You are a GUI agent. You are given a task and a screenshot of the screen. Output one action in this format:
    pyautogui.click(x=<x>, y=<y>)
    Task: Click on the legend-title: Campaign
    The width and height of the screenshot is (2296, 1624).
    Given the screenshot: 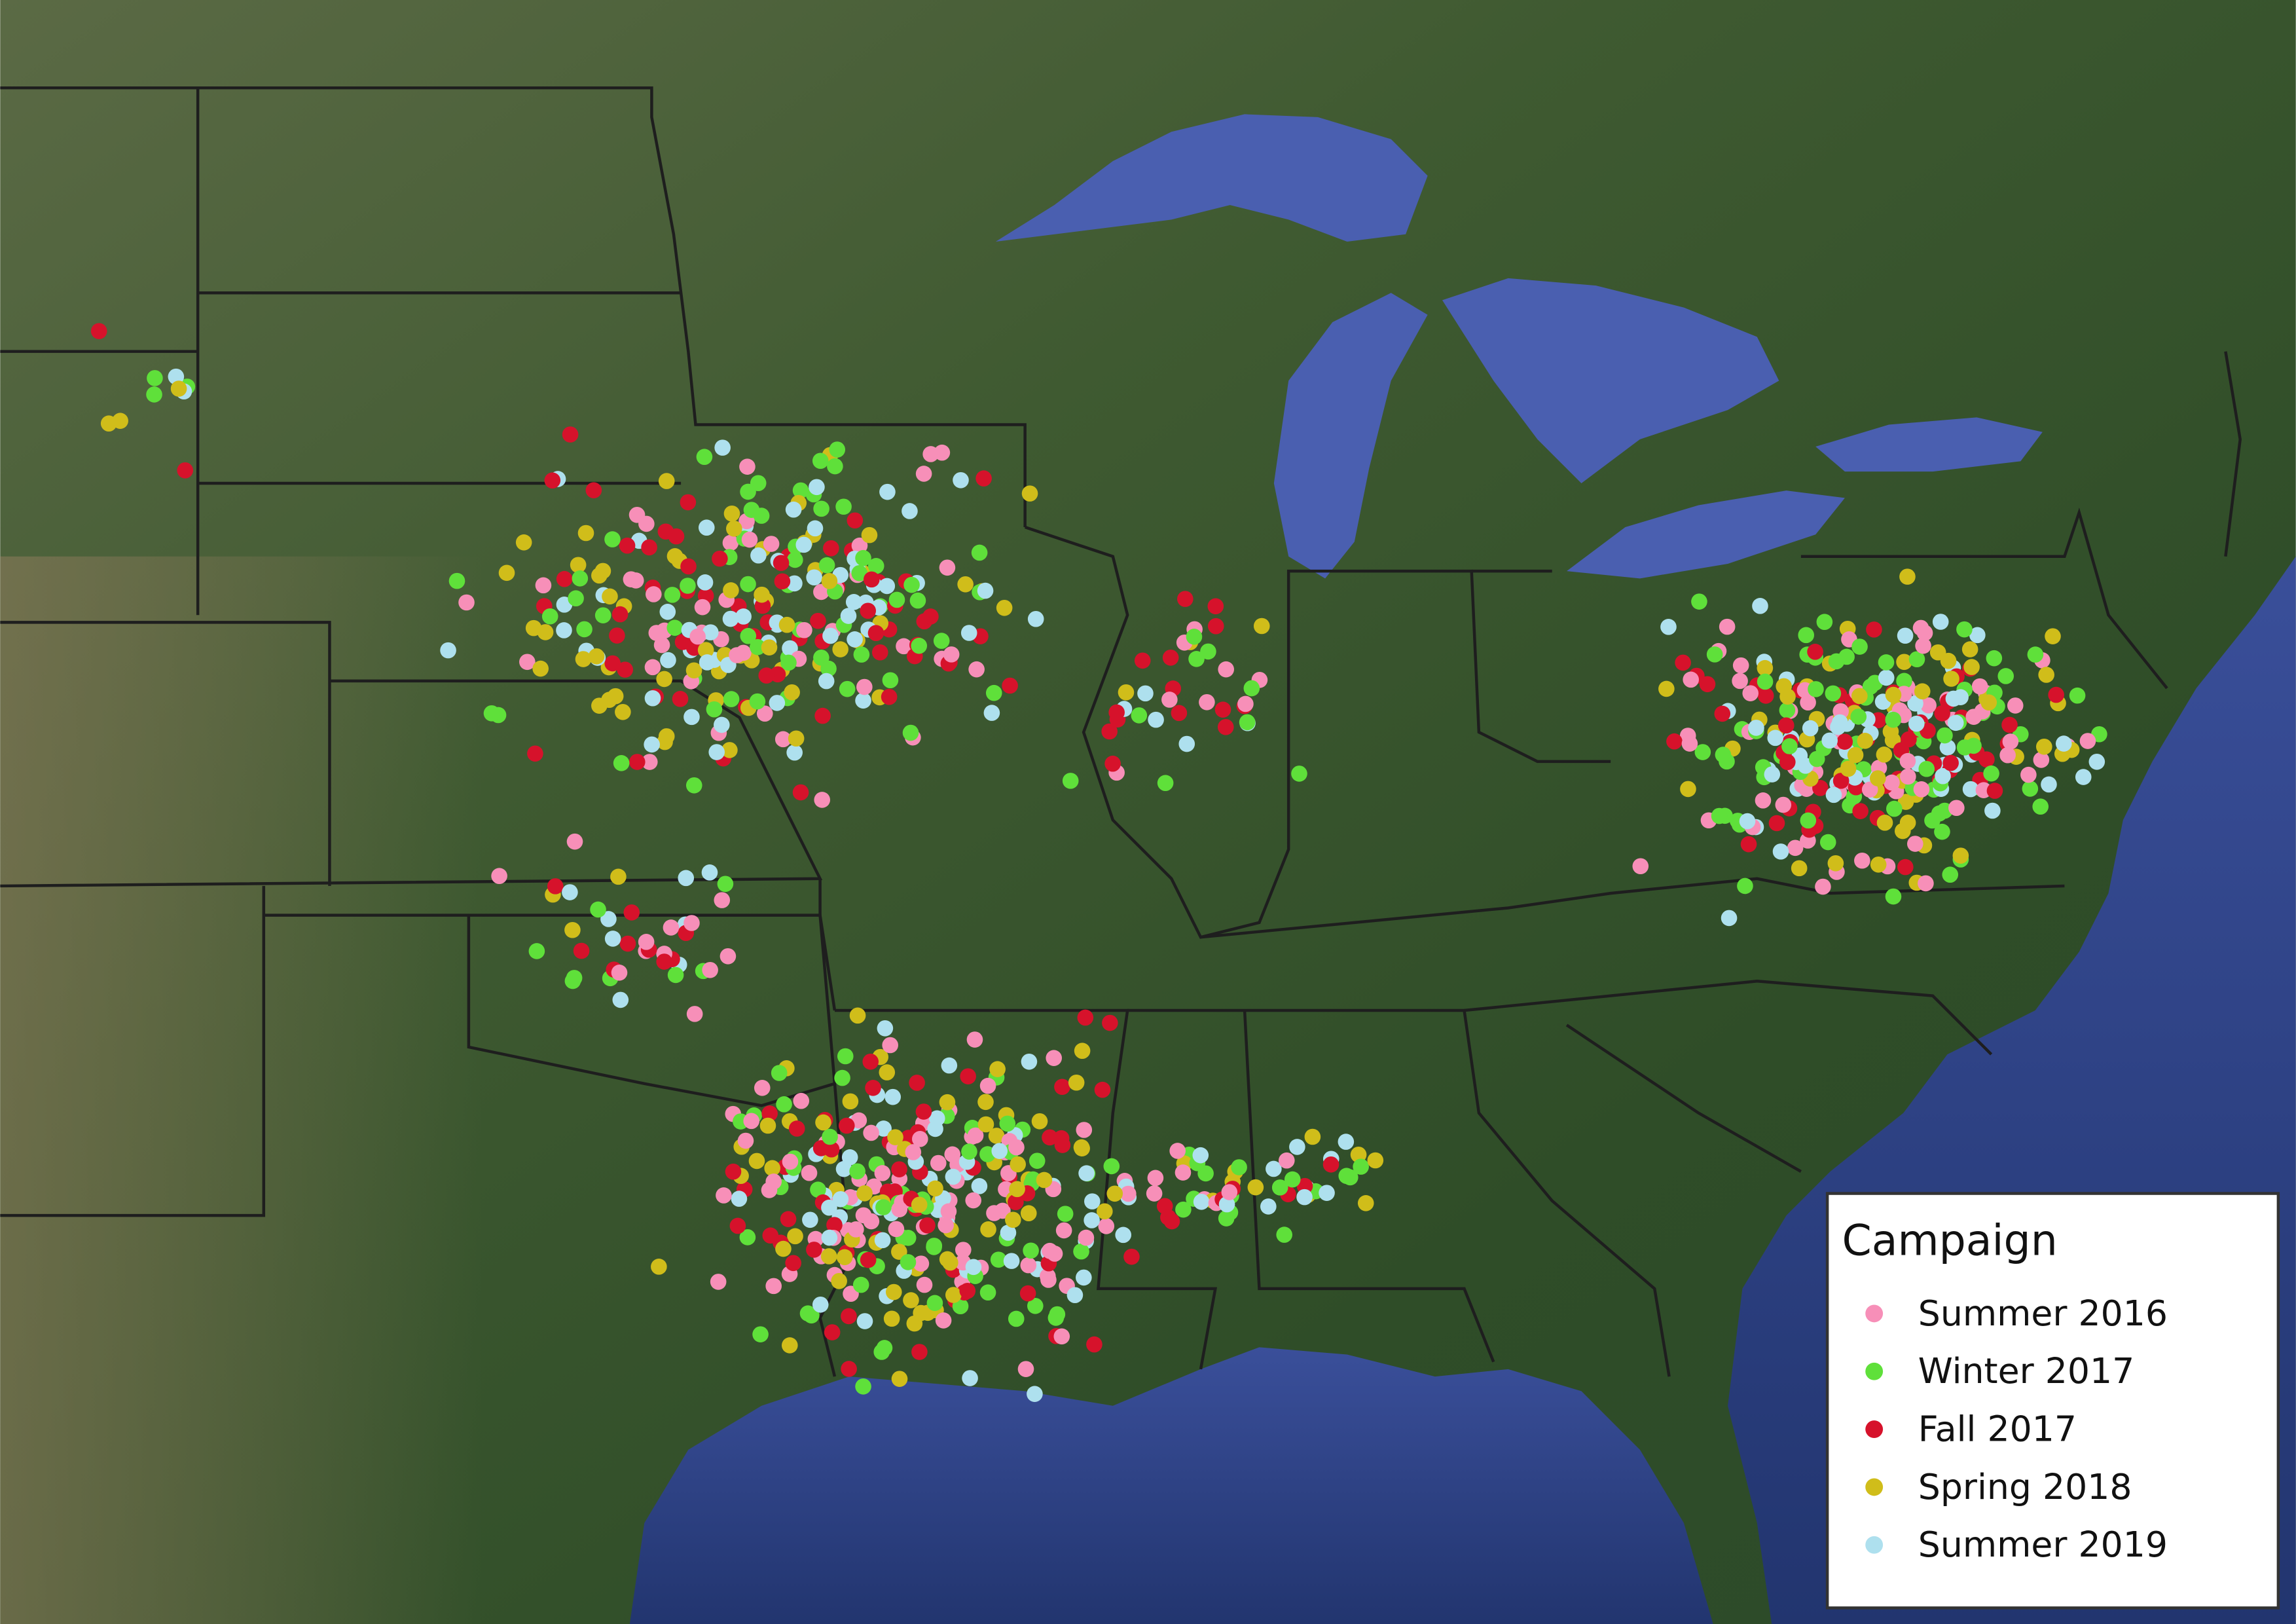 What is the action you would take?
    pyautogui.click(x=1949, y=1240)
    